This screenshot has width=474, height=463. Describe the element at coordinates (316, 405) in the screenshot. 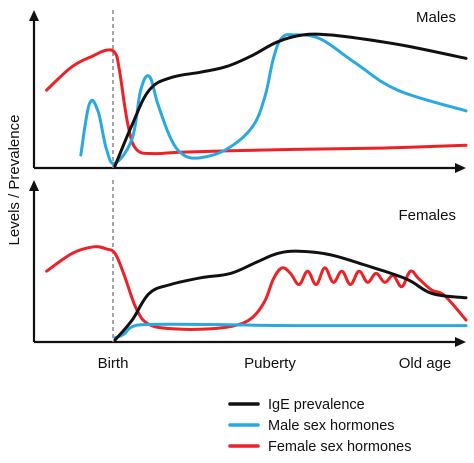

I see `legend-label-ige: IgE prevalence` at that location.